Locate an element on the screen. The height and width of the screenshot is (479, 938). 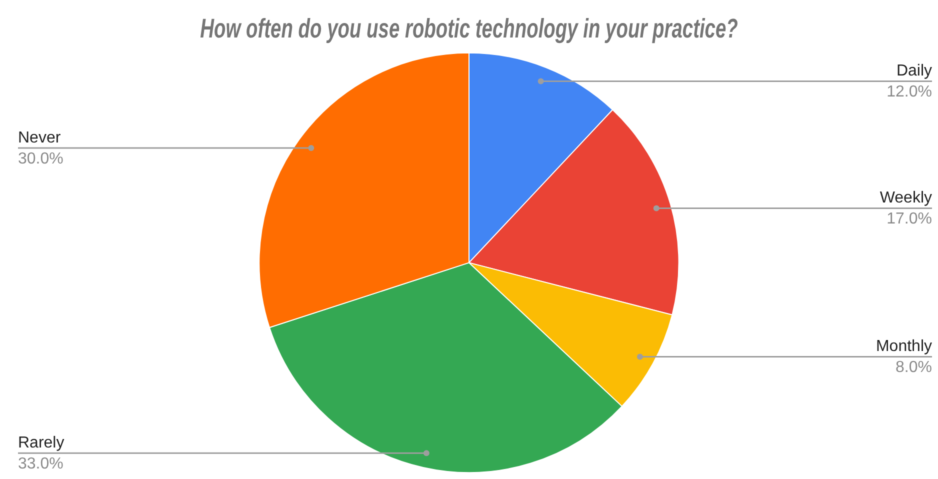
data-label: 30.0% is located at coordinates (41, 159).